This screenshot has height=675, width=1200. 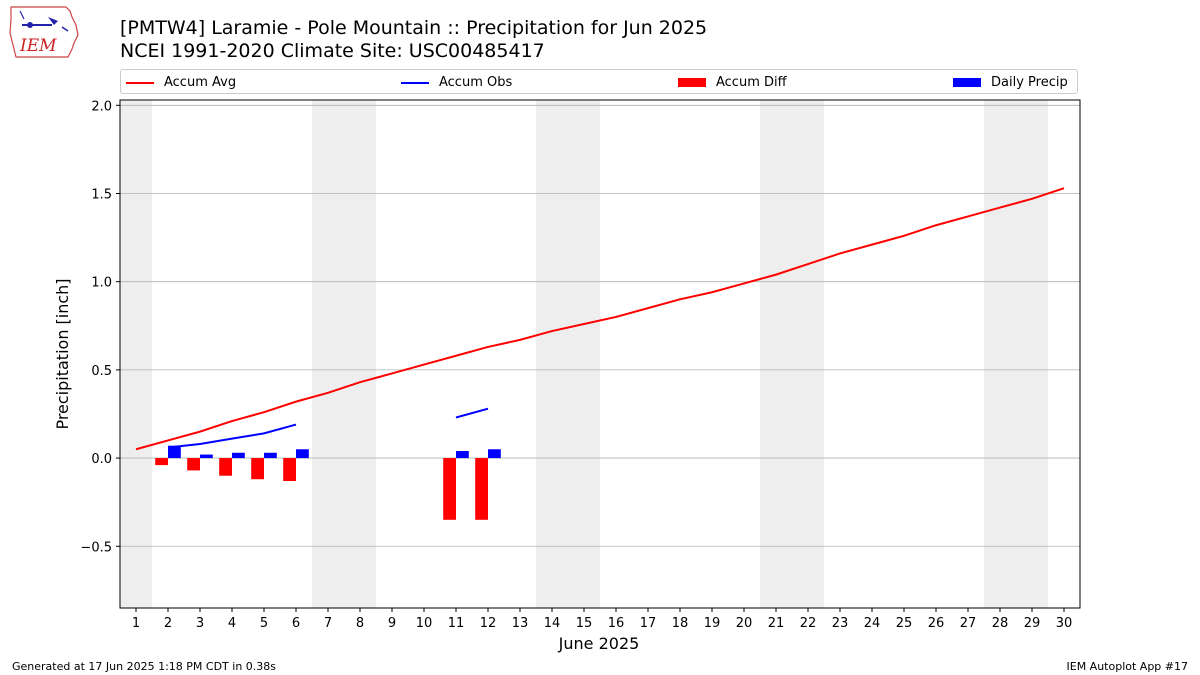 I want to click on x-tick-label-3: 3, so click(x=200, y=623).